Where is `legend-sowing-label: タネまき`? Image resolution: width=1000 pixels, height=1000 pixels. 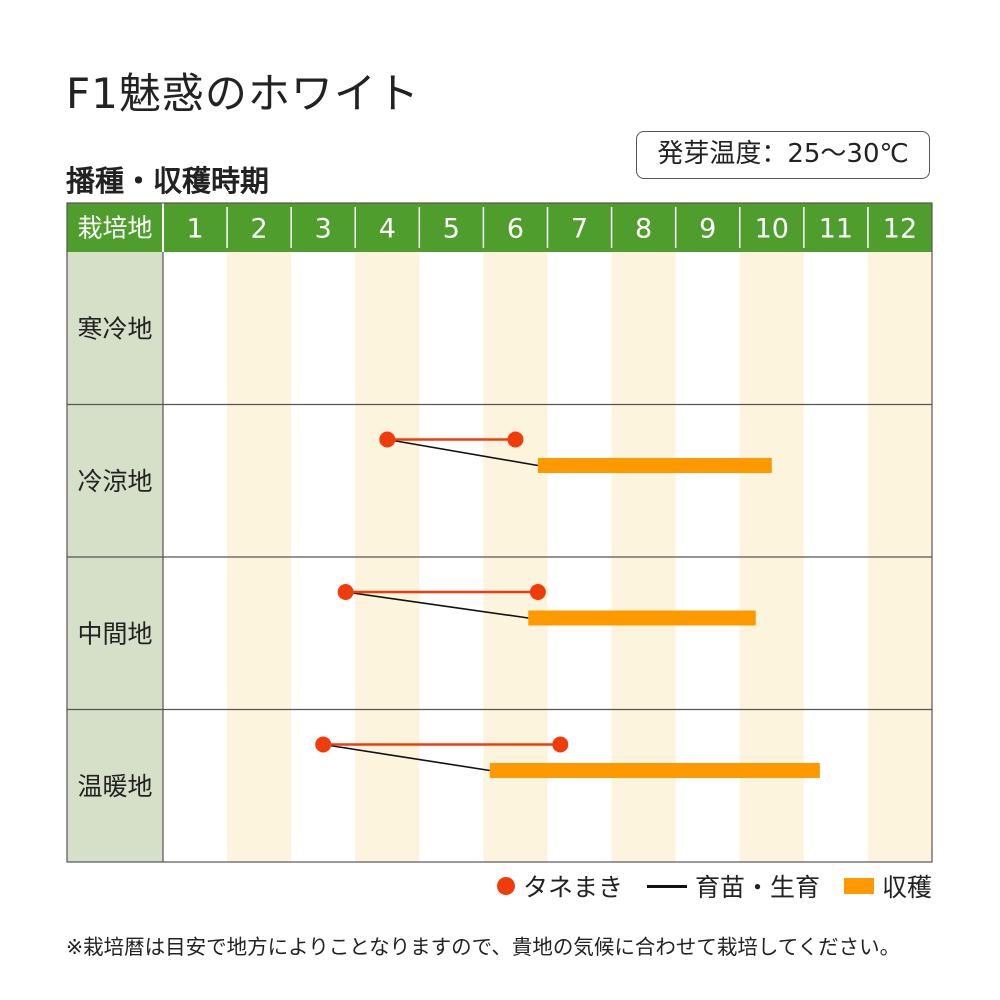
legend-sowing-label: タネまき is located at coordinates (572, 887).